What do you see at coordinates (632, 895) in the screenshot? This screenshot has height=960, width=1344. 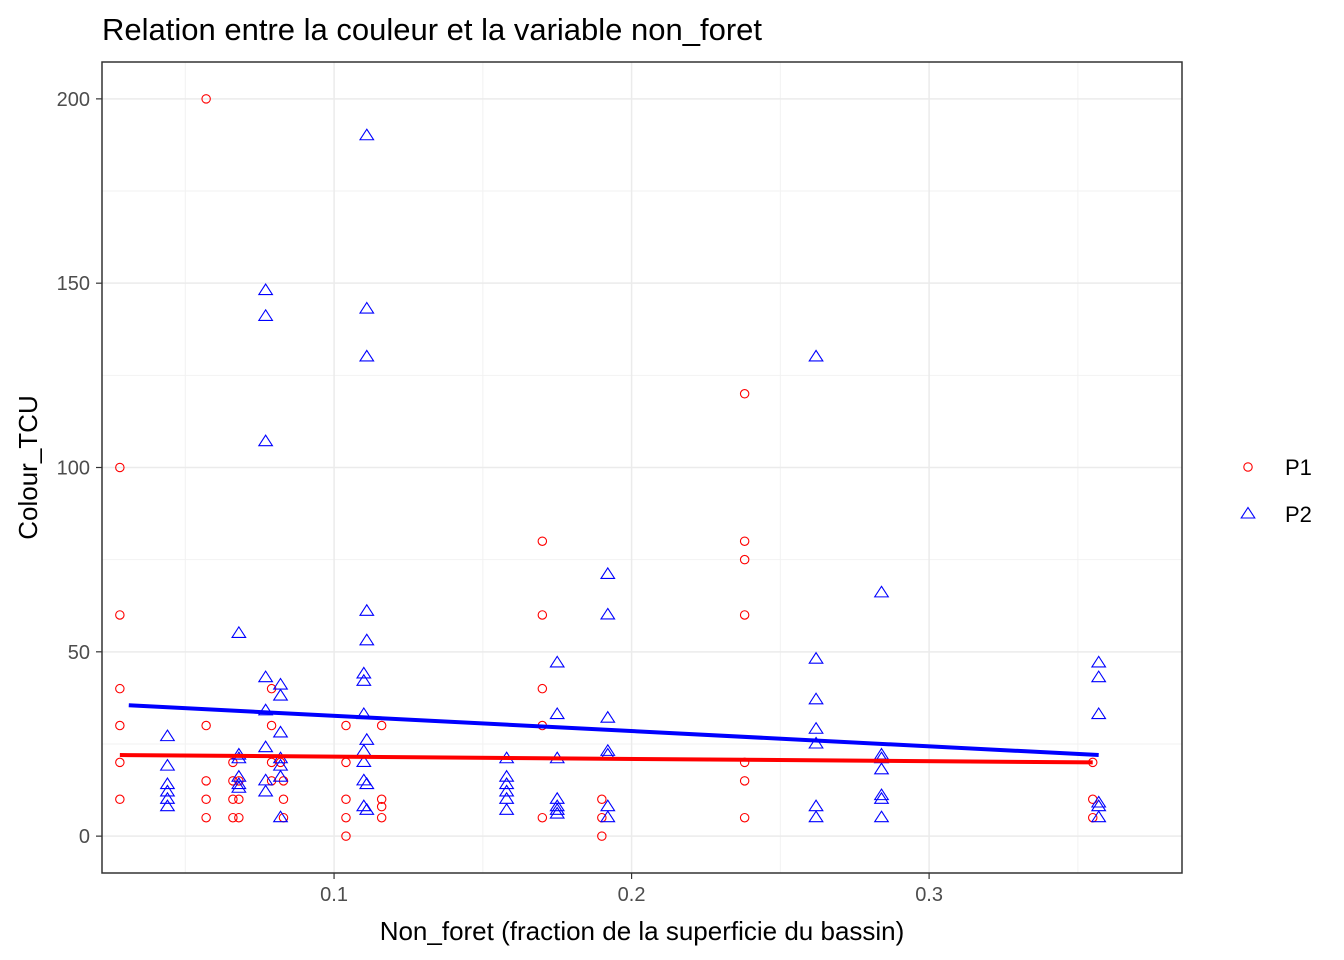 I see `x-tick-label: 0.2` at bounding box center [632, 895].